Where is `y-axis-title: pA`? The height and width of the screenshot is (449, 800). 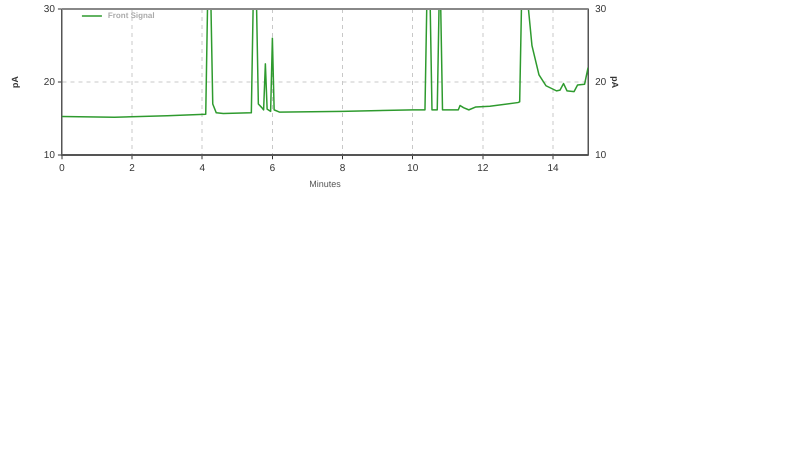
y-axis-title: pA is located at coordinates (15, 82).